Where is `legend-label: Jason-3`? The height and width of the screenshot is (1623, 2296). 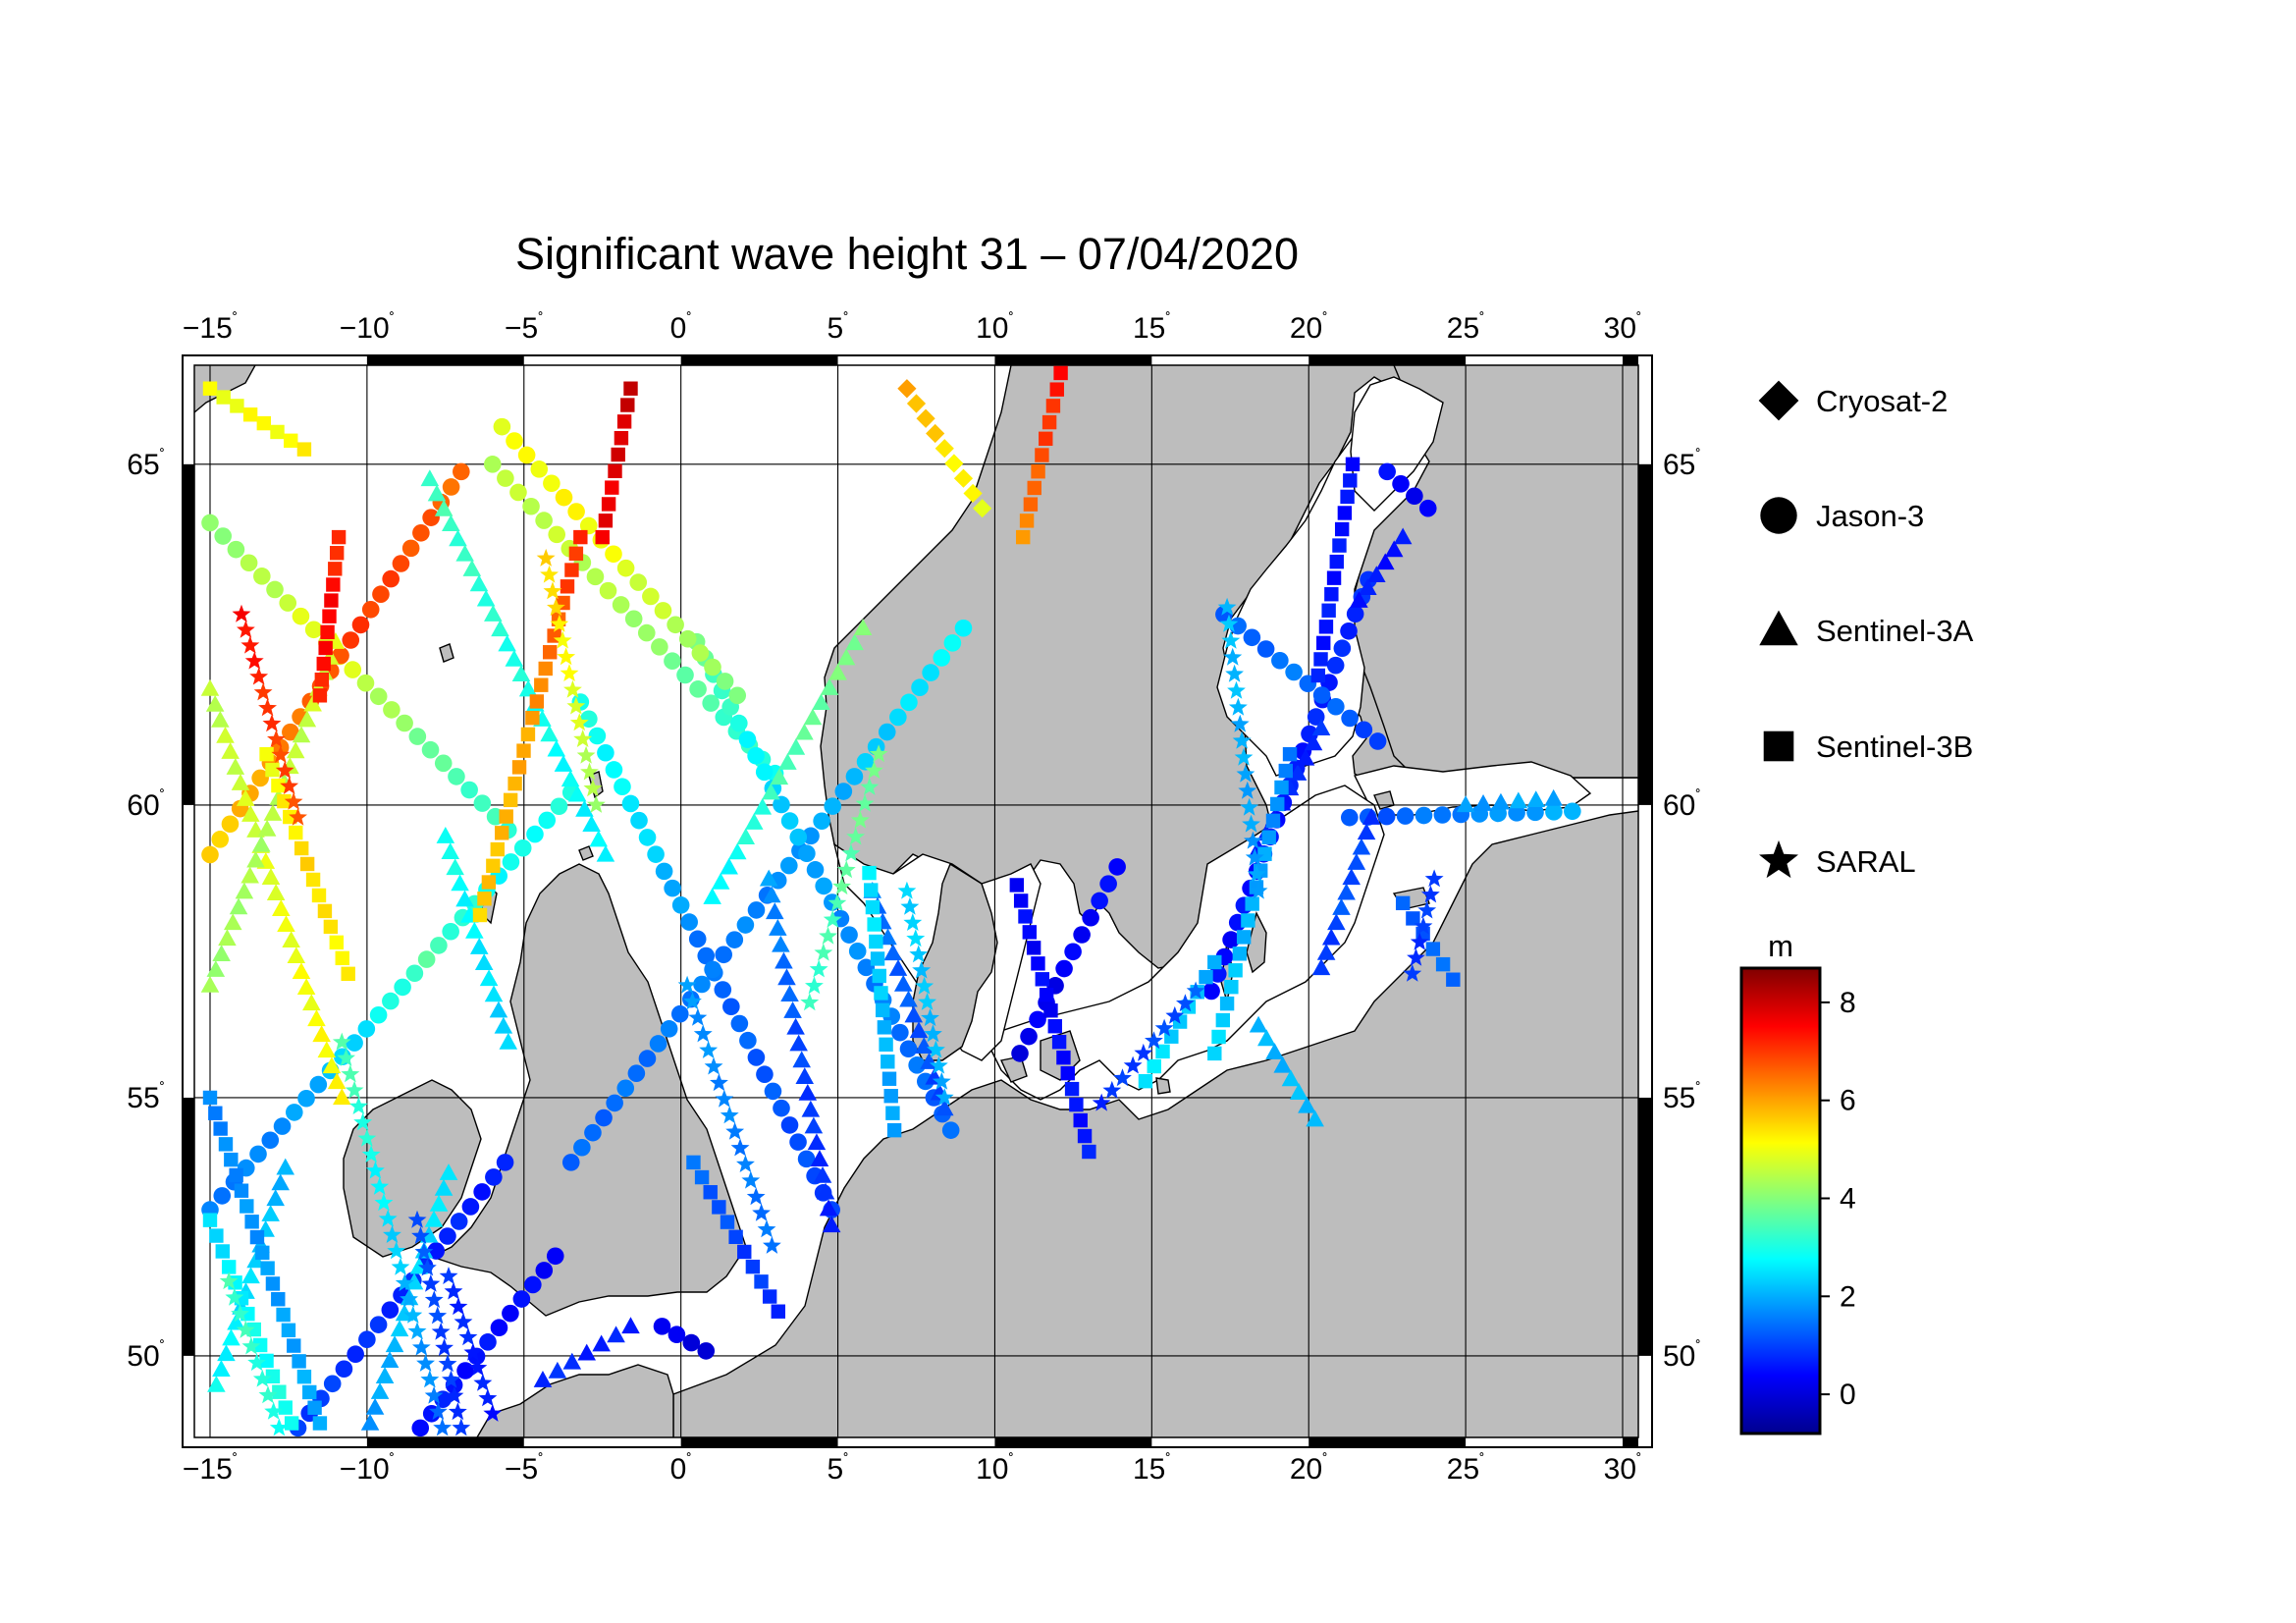 legend-label: Jason-3 is located at coordinates (1870, 516).